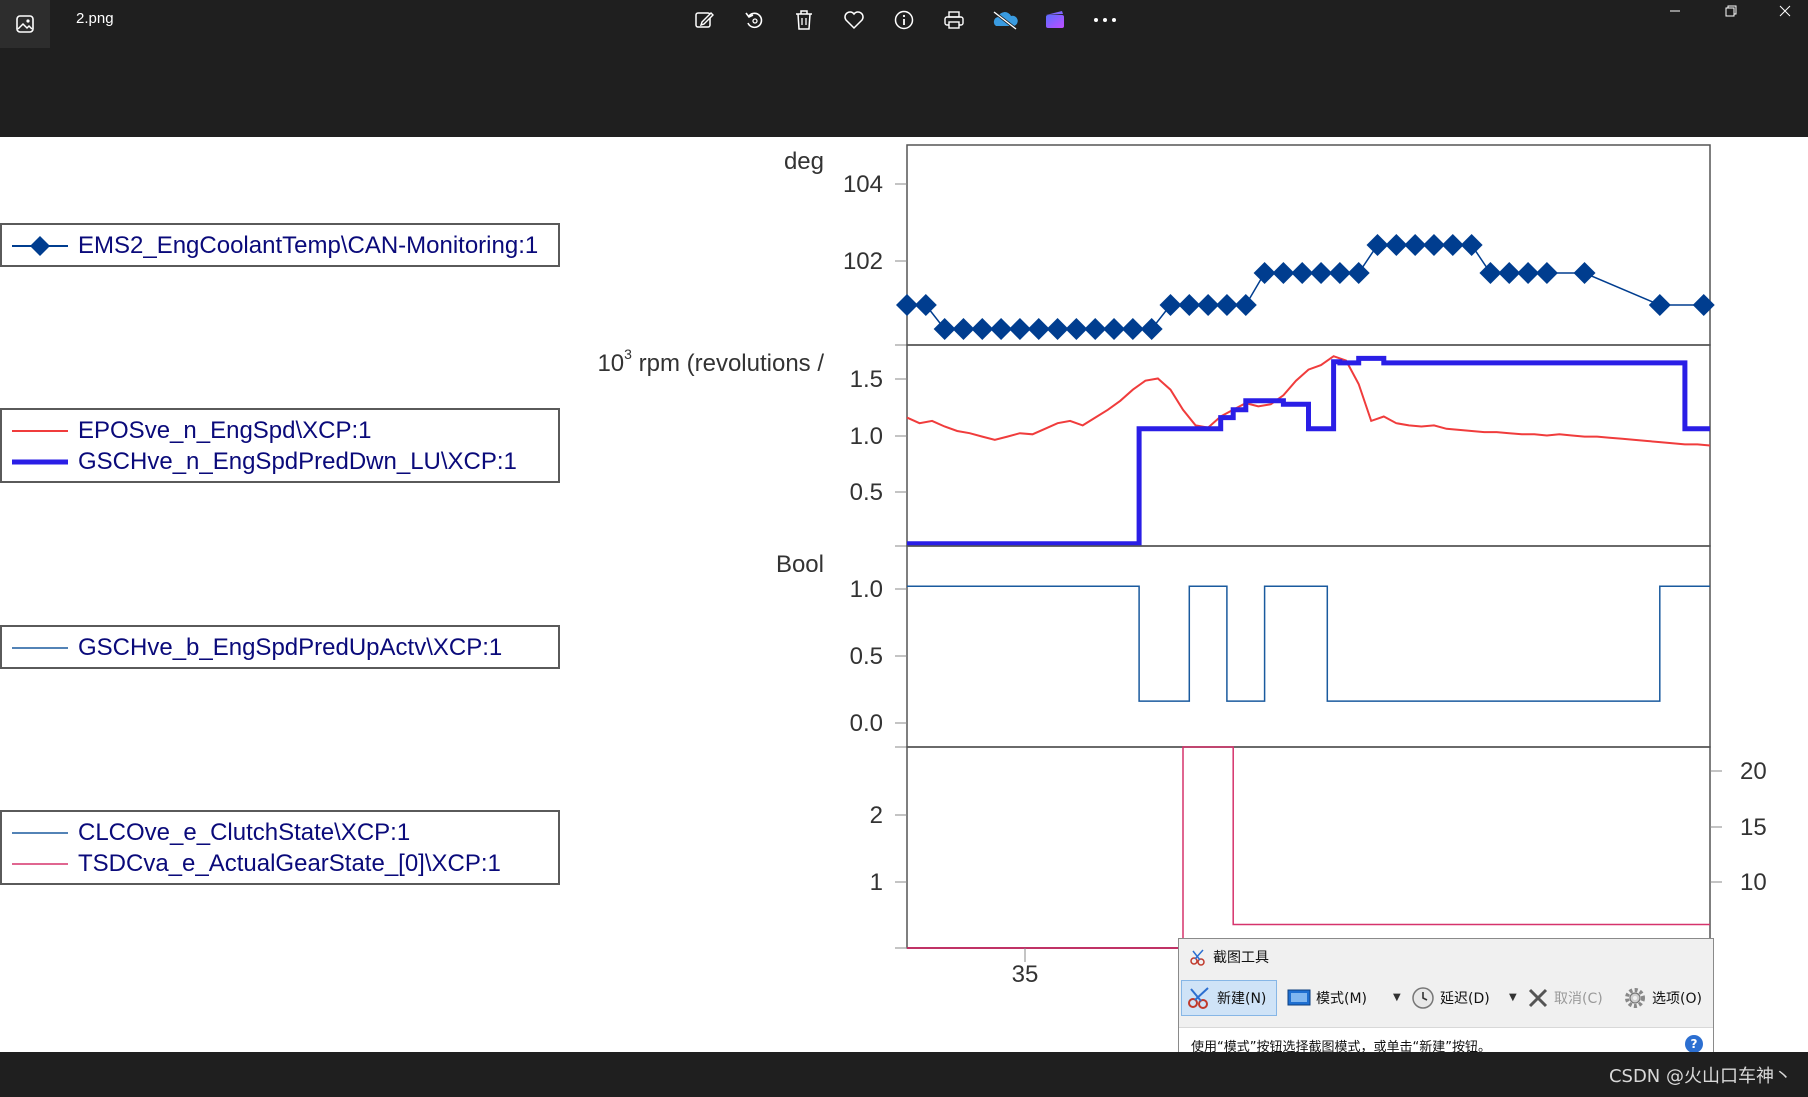  What do you see at coordinates (1465, 999) in the screenshot?
I see `delay-label: 延迟(D)` at bounding box center [1465, 999].